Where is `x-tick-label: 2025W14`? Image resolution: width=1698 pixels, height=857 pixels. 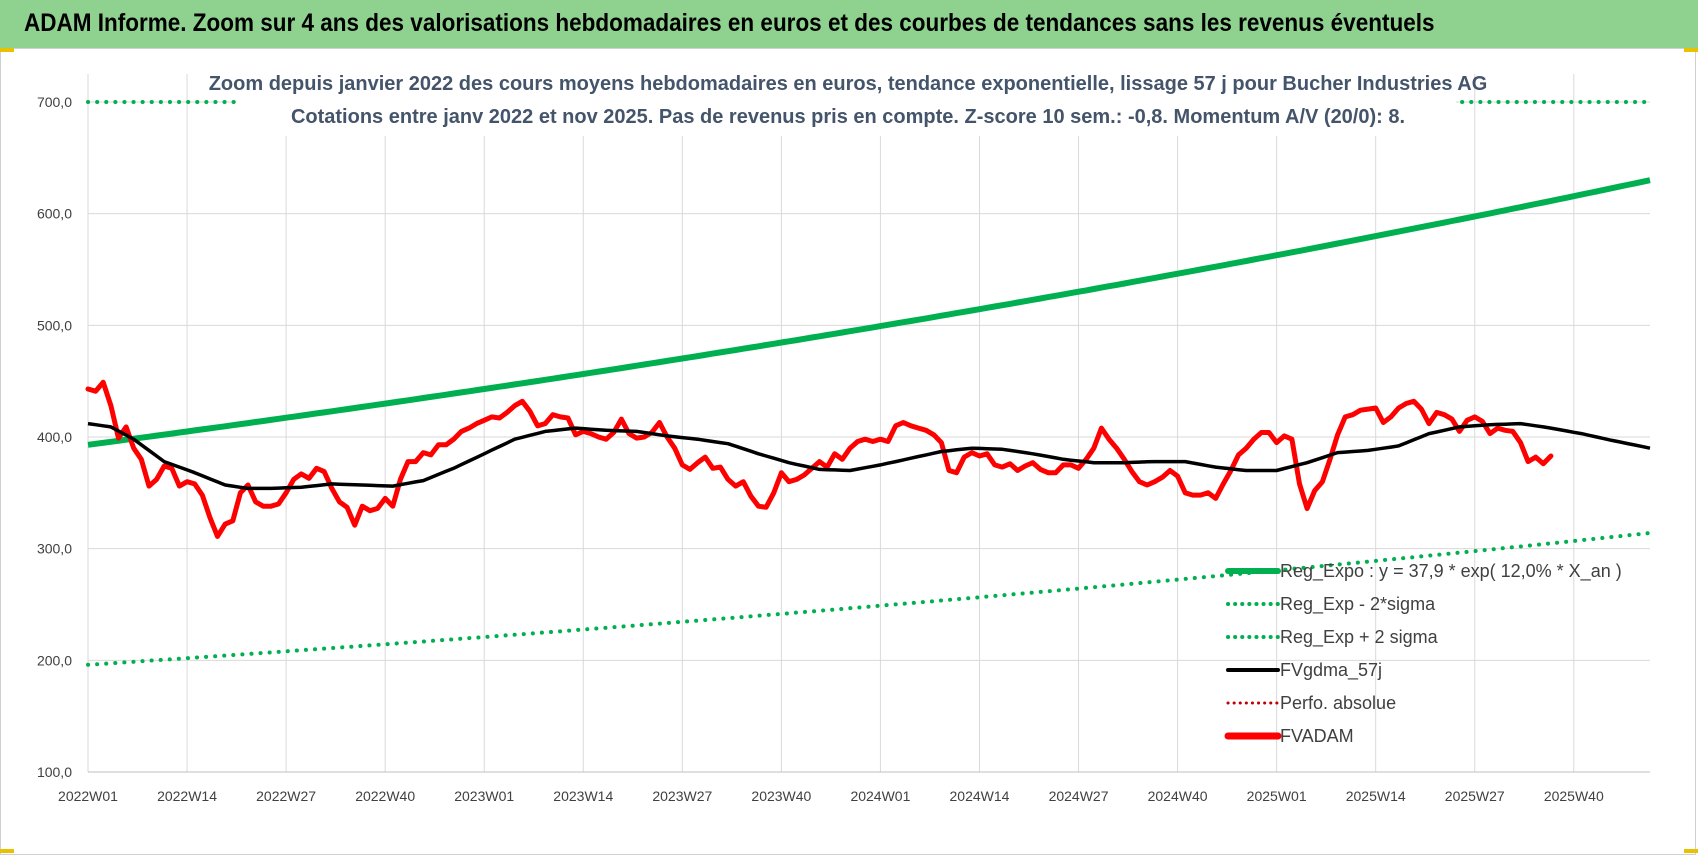
x-tick-label: 2025W14 is located at coordinates (1376, 796).